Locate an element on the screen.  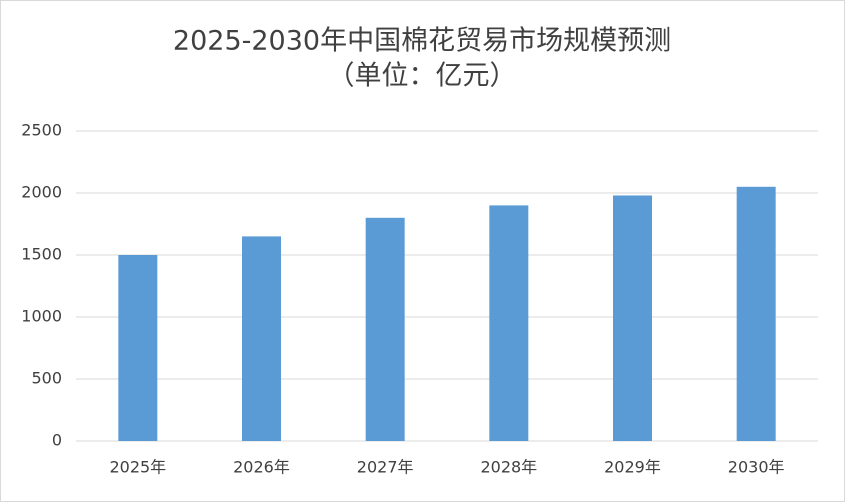
y-tick-label: 2500 is located at coordinates (41, 130).